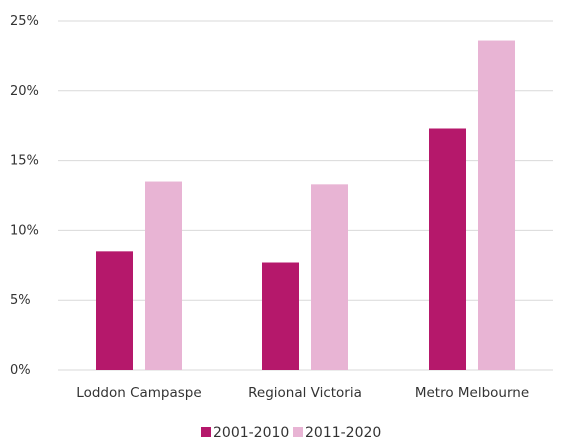 Image resolution: width=561 pixels, height=447 pixels. Describe the element at coordinates (447, 249) in the screenshot. I see `bar-2001-2010-metro-melbourne` at that location.